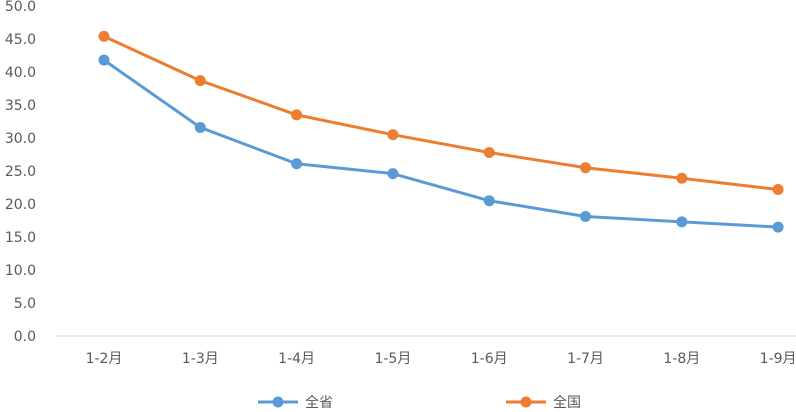 This screenshot has height=412, width=796. What do you see at coordinates (543, 402) in the screenshot?
I see `legend-item: 全国` at bounding box center [543, 402].